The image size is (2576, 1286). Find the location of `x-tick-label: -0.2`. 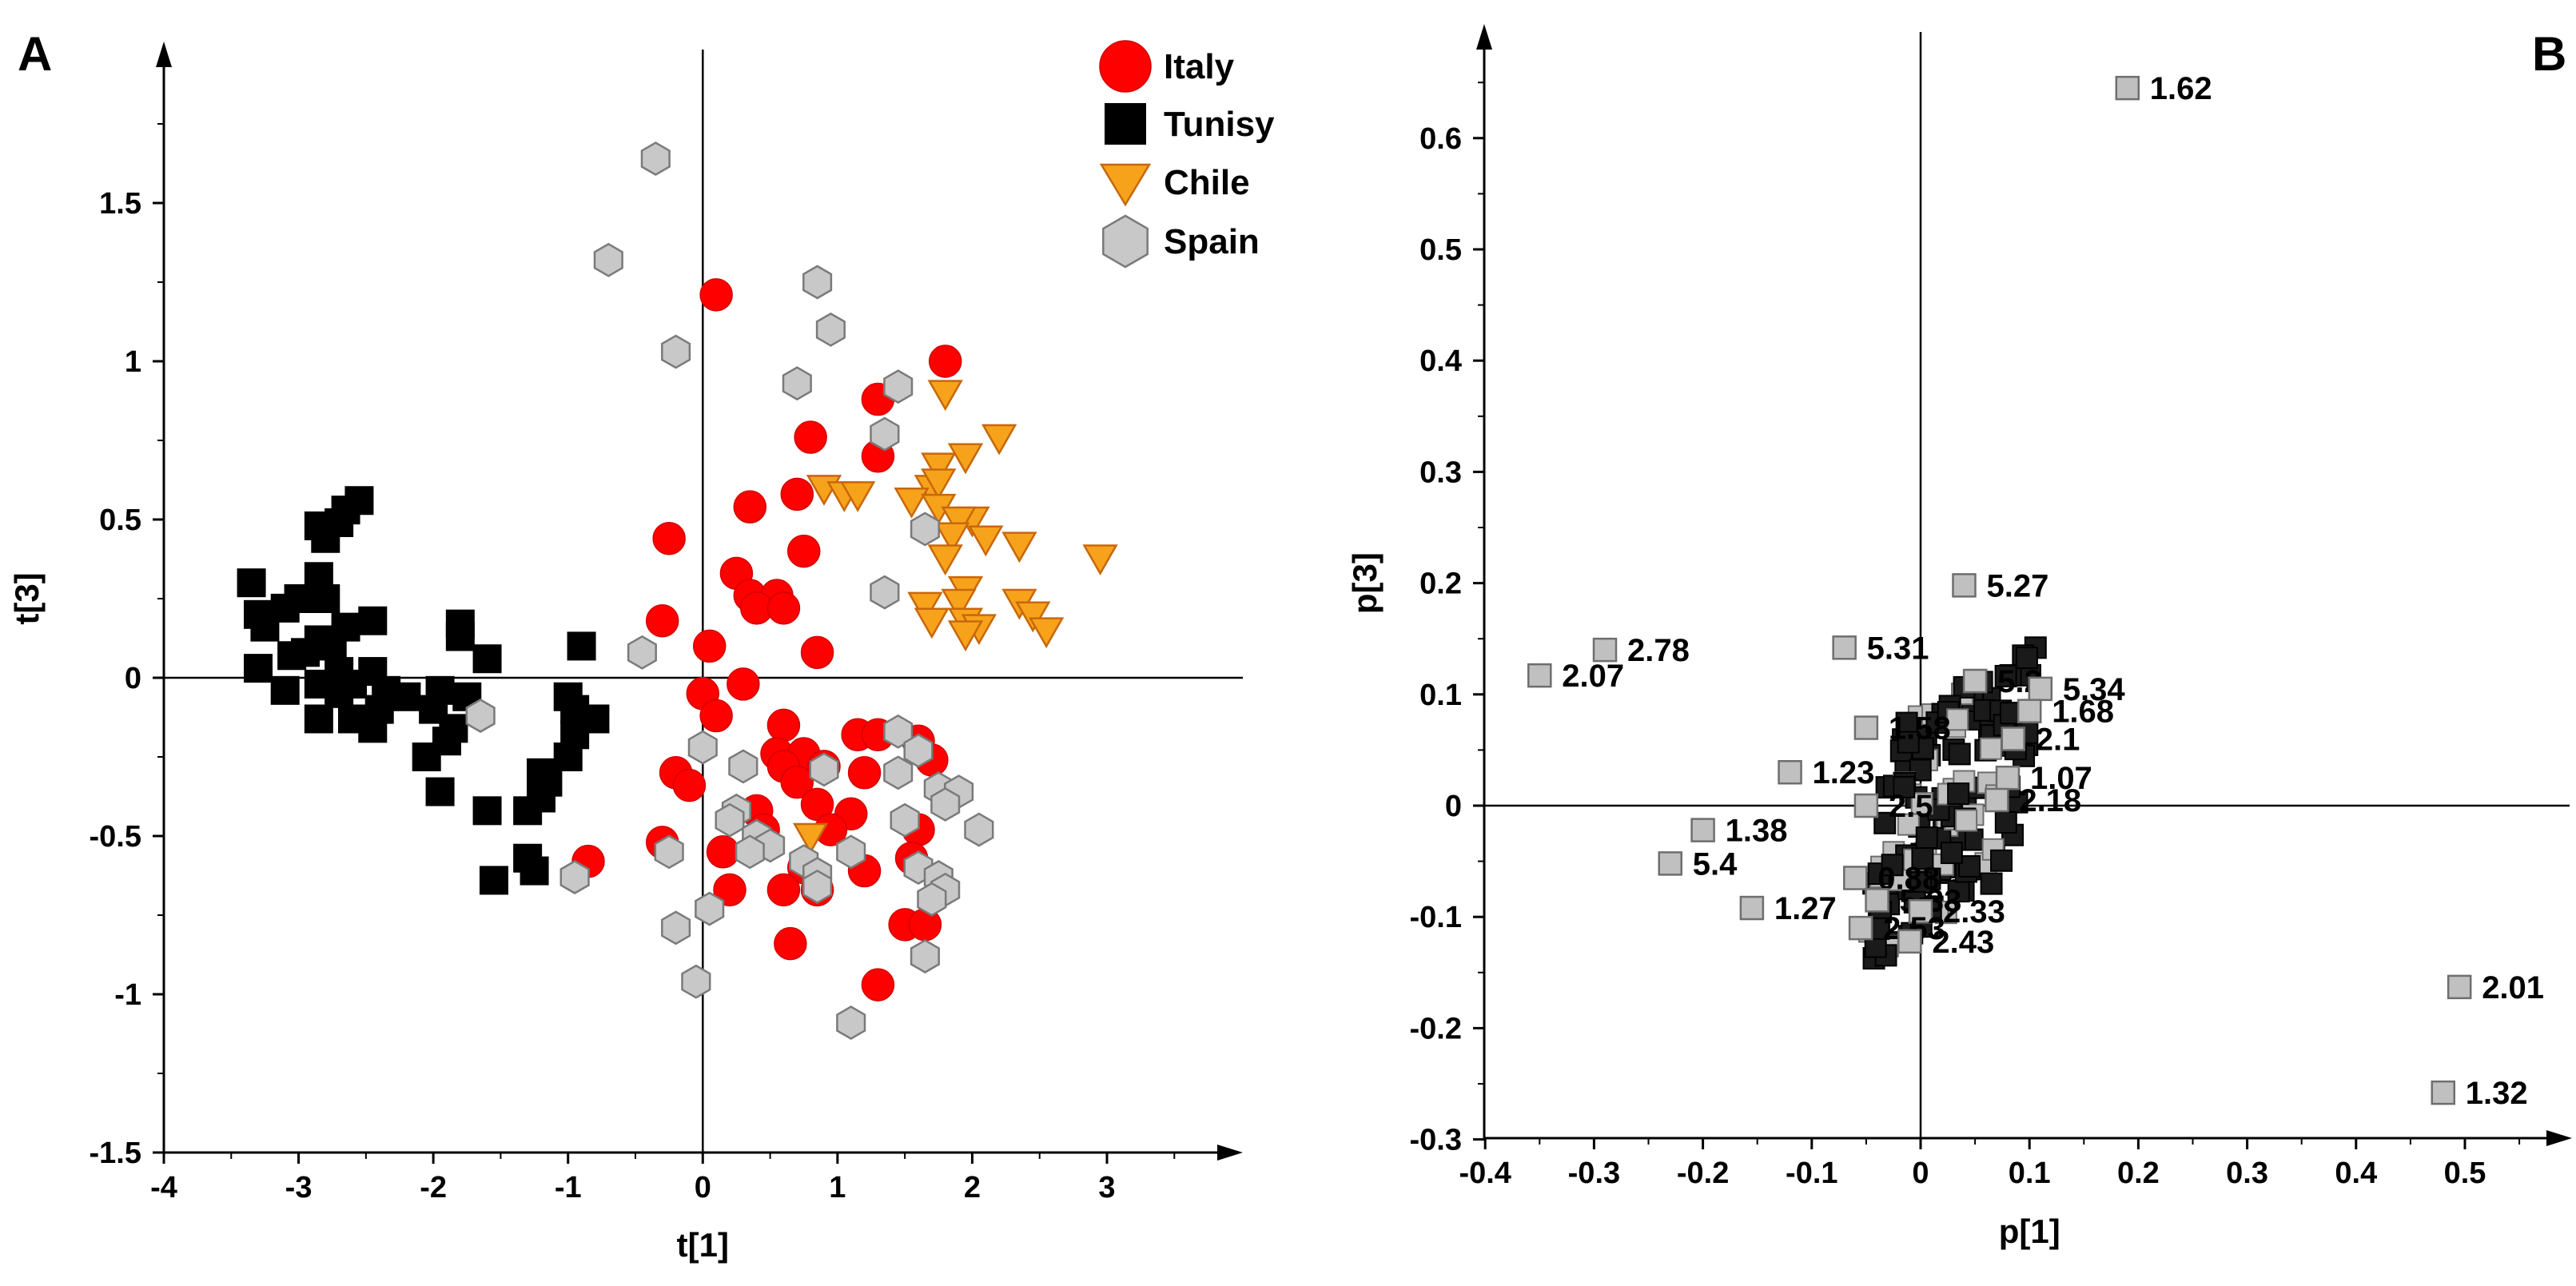

x-tick-label: -0.2 is located at coordinates (1703, 1173).